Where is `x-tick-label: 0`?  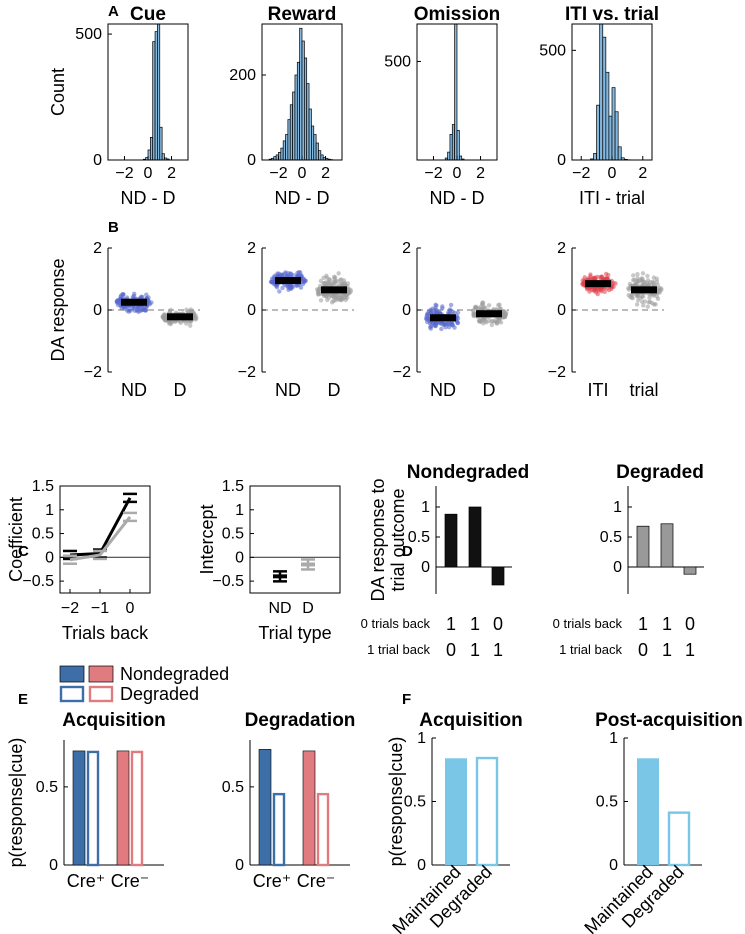 x-tick-label: 0 is located at coordinates (130, 608).